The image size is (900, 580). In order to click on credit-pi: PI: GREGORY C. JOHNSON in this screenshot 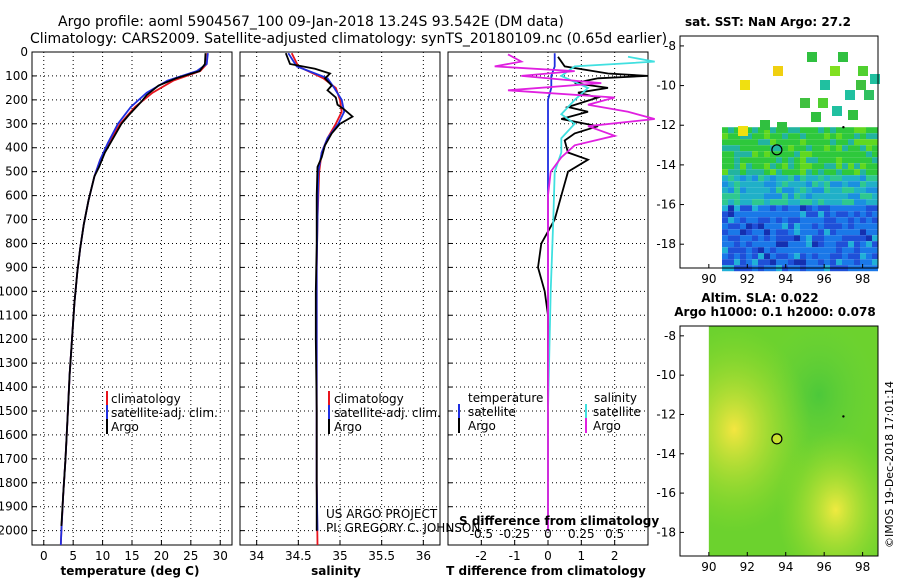, I will do `click(403, 528)`.